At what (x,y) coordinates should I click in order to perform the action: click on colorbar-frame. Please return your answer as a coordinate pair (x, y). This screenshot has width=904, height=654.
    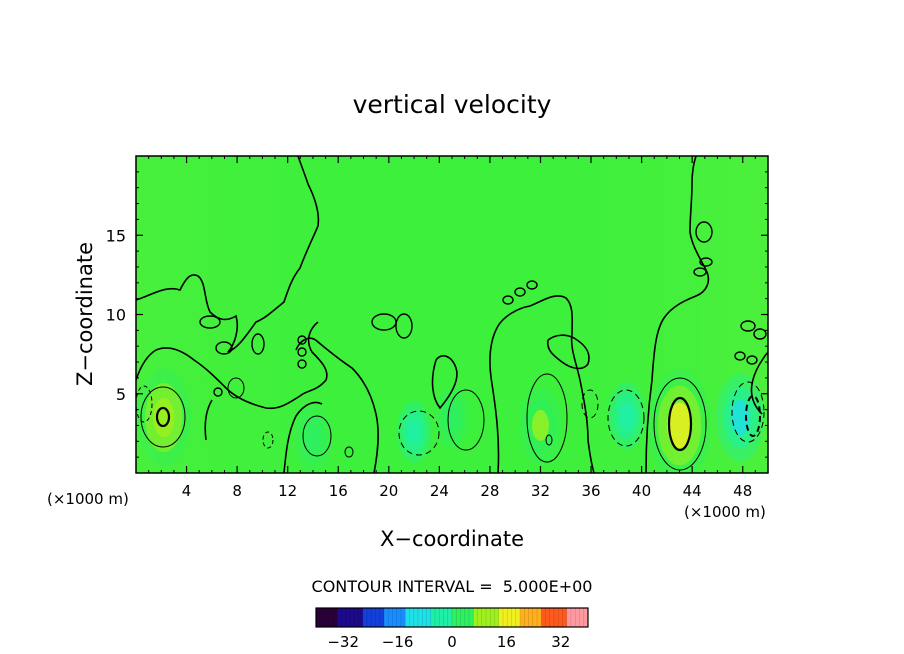
    Looking at the image, I should click on (452, 617).